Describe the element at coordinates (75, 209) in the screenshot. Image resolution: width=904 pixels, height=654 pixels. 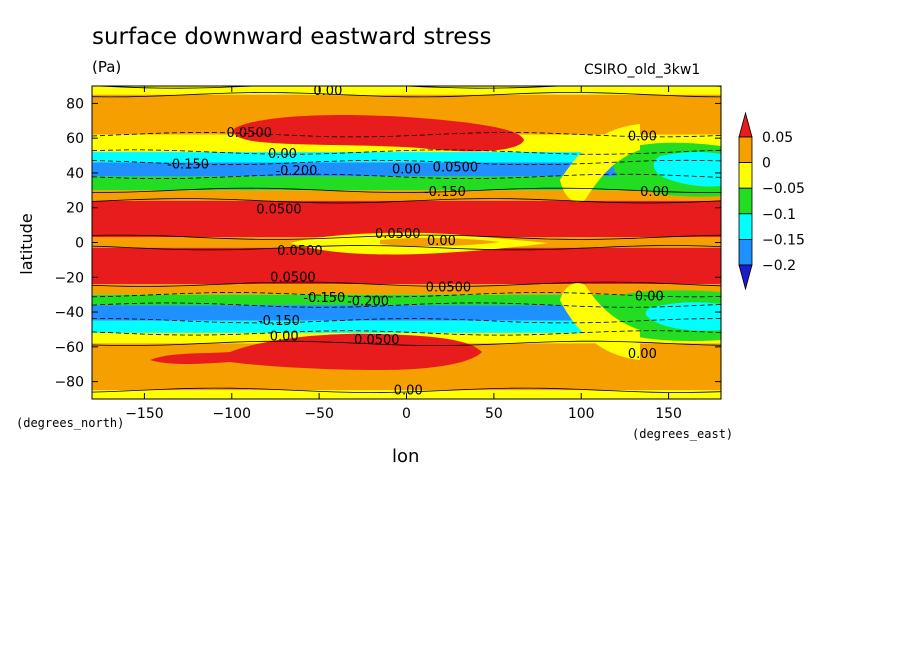
I see `y-tick-label-3: 20` at that location.